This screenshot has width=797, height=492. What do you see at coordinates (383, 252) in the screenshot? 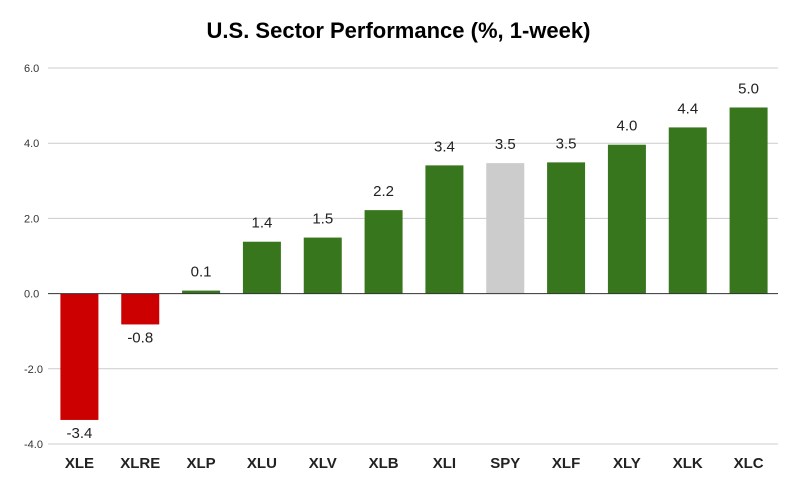
I see `bar-xlb` at bounding box center [383, 252].